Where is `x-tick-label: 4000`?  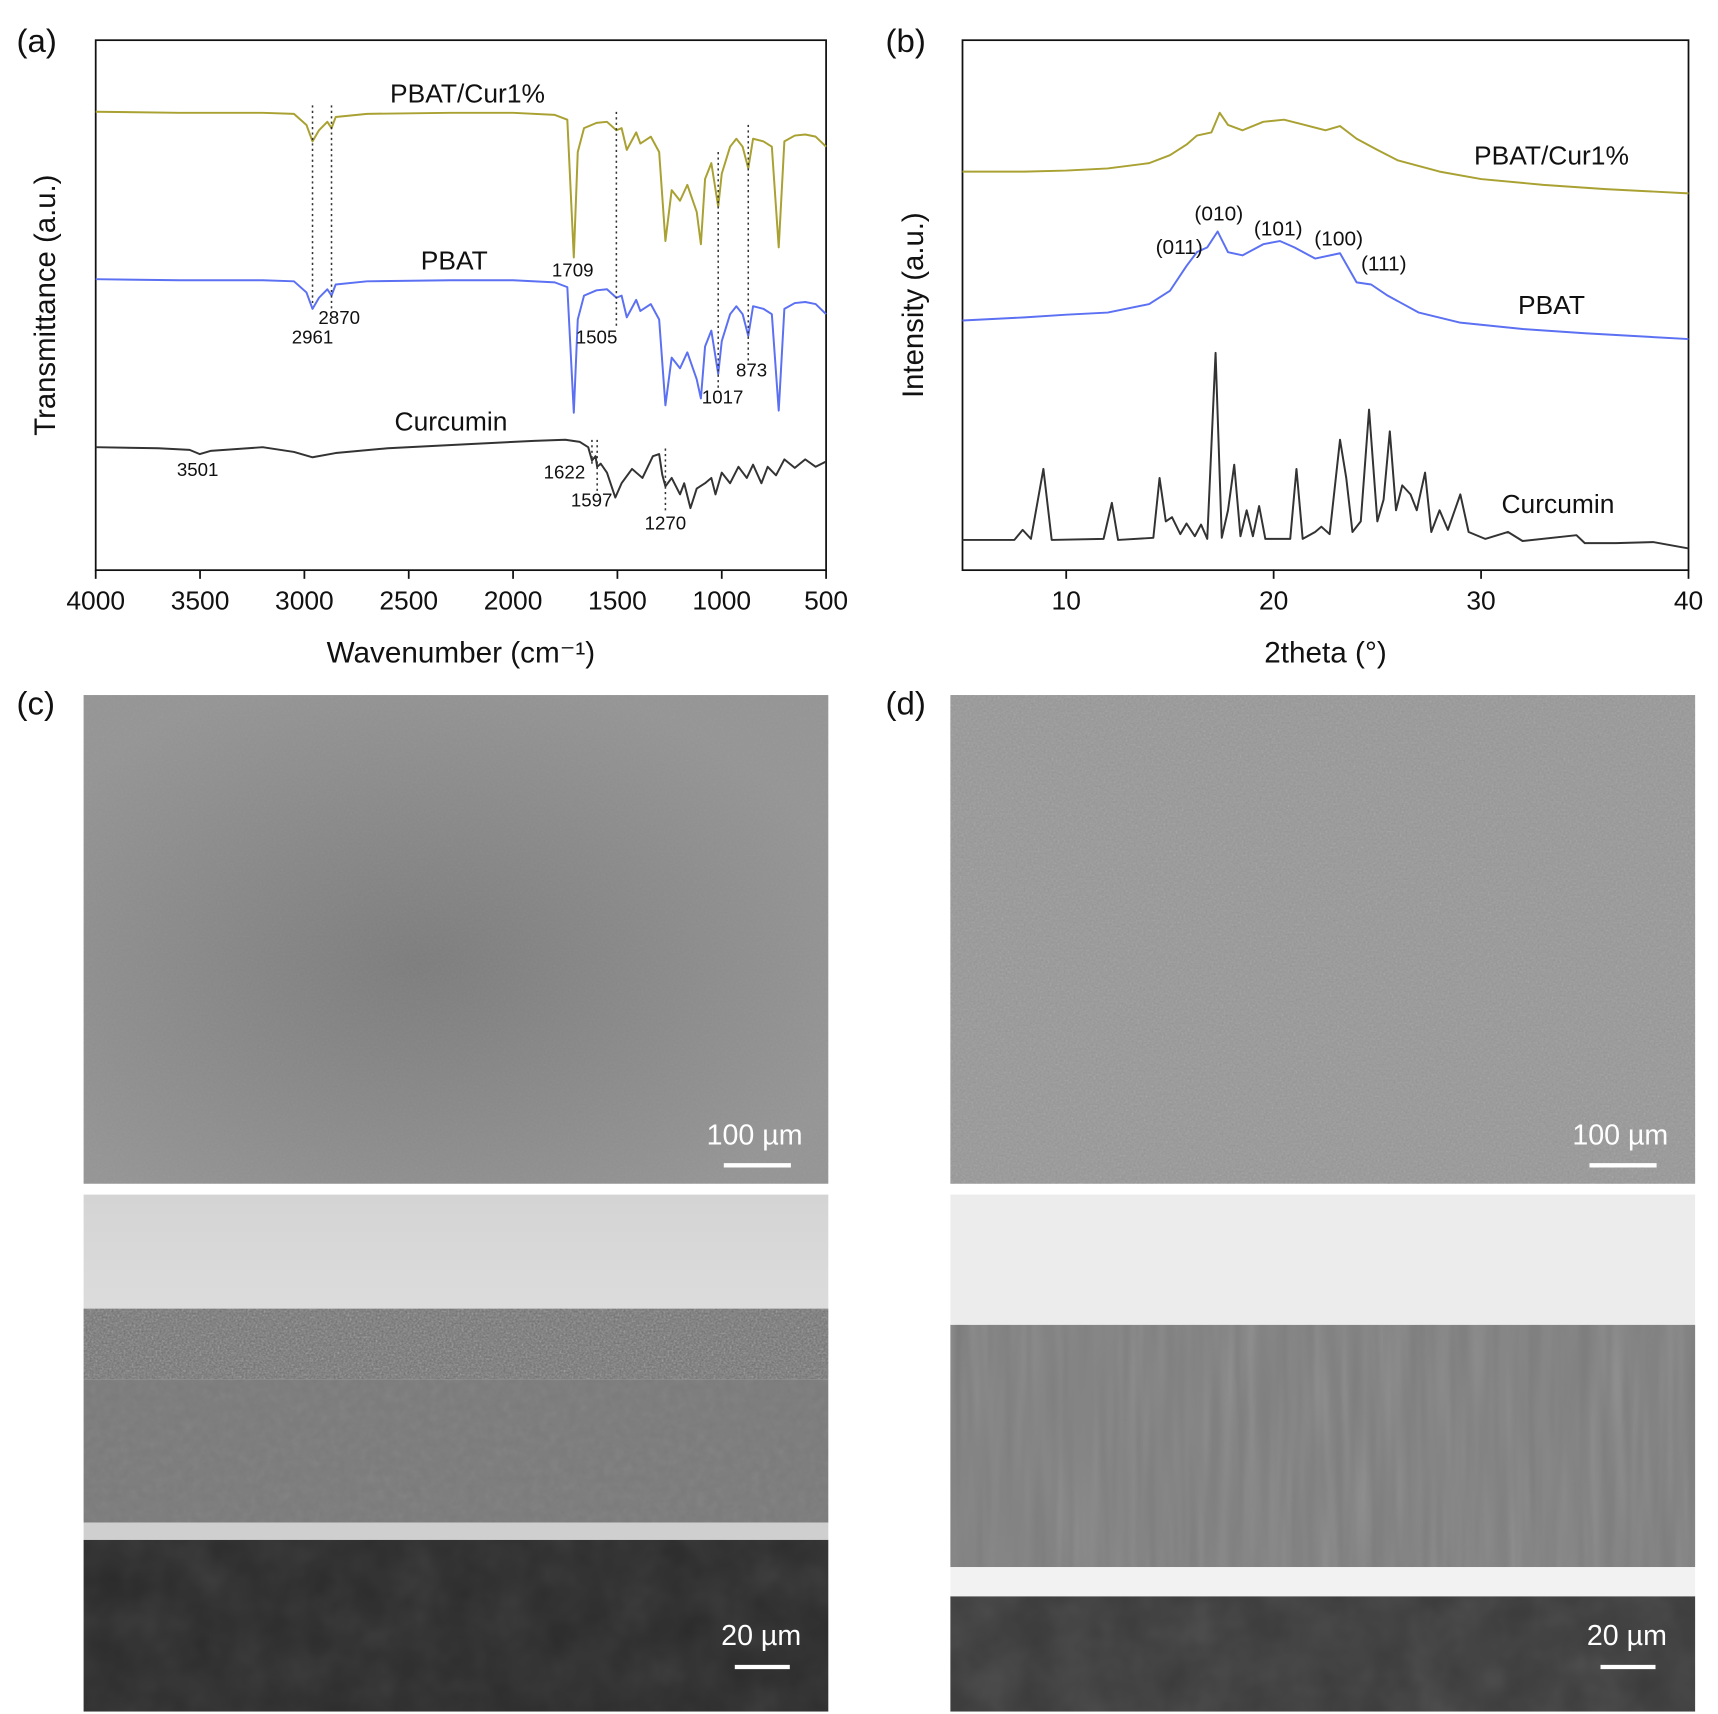 x-tick-label: 4000 is located at coordinates (95, 601).